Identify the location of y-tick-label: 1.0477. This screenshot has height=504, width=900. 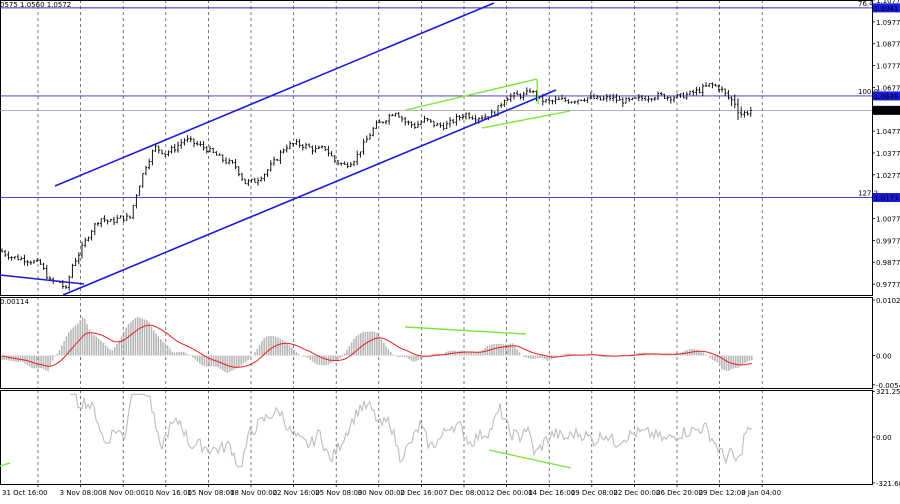
(888, 132).